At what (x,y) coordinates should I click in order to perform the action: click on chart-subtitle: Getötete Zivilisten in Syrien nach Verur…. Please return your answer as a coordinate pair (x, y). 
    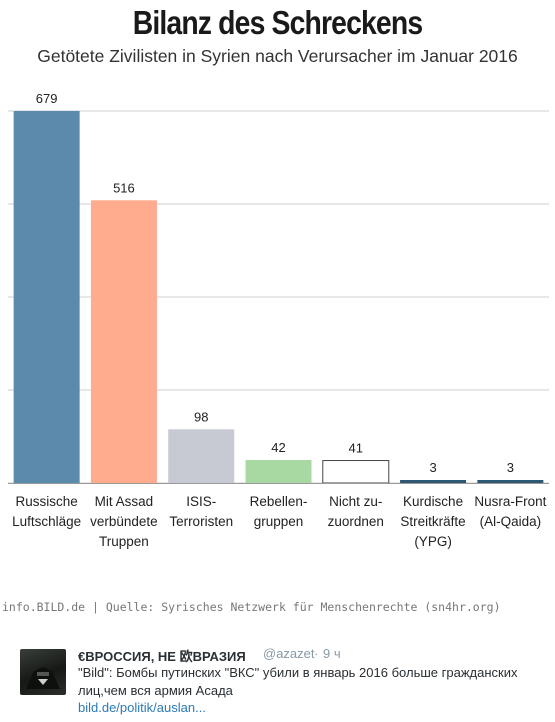
    Looking at the image, I should click on (277, 56).